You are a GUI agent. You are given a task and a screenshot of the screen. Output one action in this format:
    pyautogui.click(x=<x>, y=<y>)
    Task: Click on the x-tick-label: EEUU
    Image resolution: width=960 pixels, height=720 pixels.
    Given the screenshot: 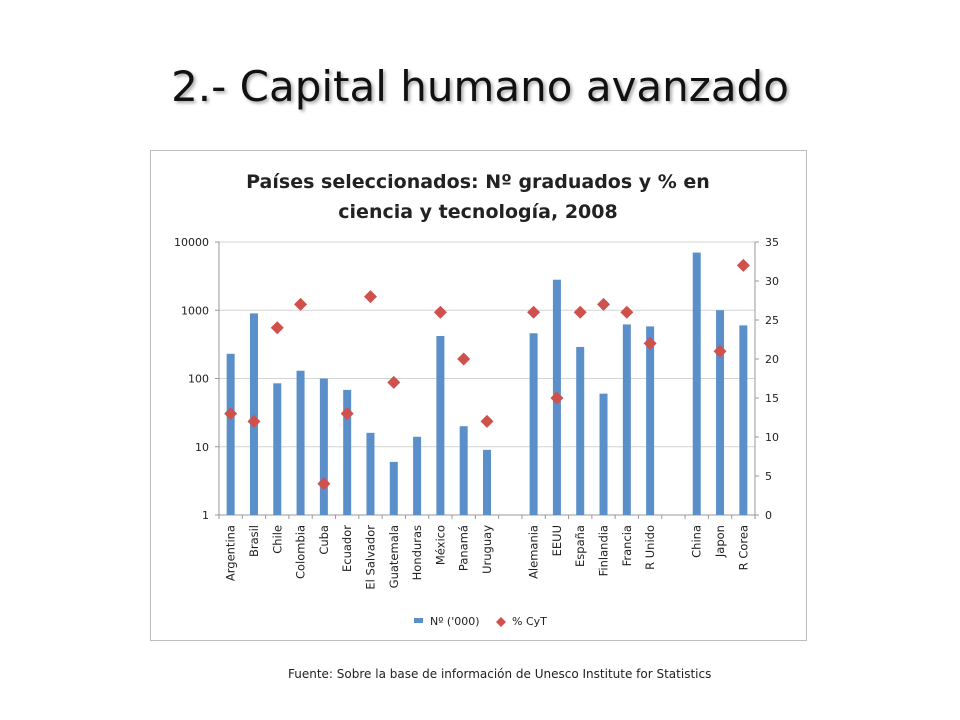 What is the action you would take?
    pyautogui.click(x=557, y=540)
    